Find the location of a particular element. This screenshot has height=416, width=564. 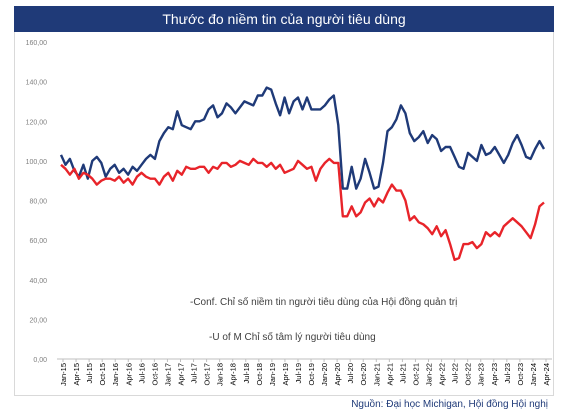

x-tick-label: Jan-21 is located at coordinates (376, 374).